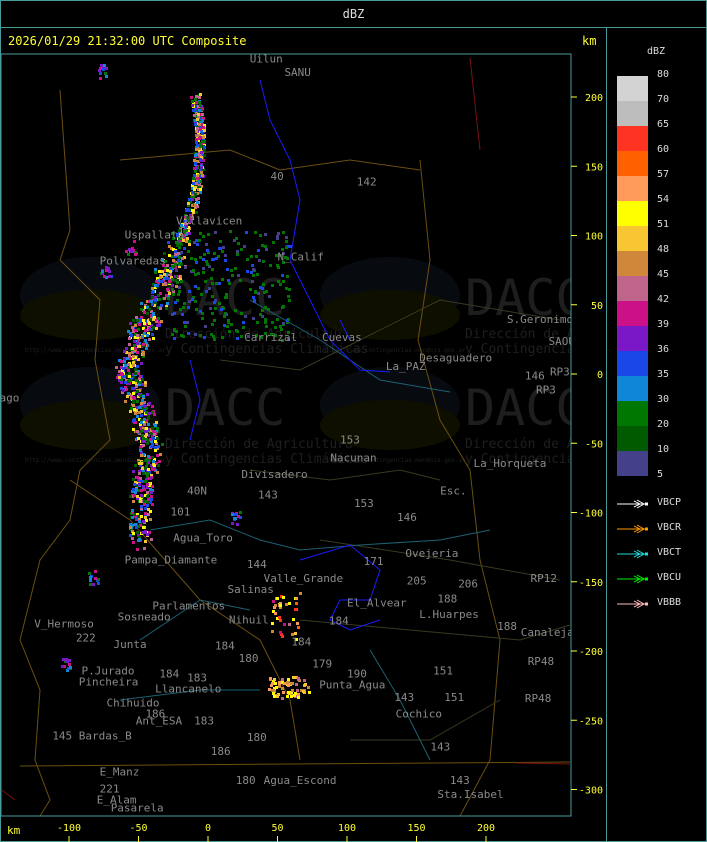 The width and height of the screenshot is (707, 842). What do you see at coordinates (197, 490) in the screenshot?
I see `place-label: 40N` at bounding box center [197, 490].